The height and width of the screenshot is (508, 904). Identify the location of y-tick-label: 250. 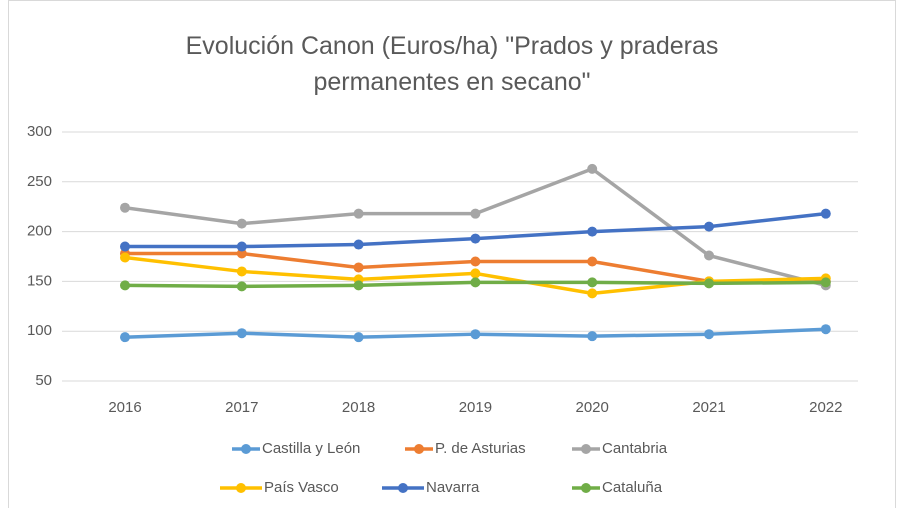
(39, 181).